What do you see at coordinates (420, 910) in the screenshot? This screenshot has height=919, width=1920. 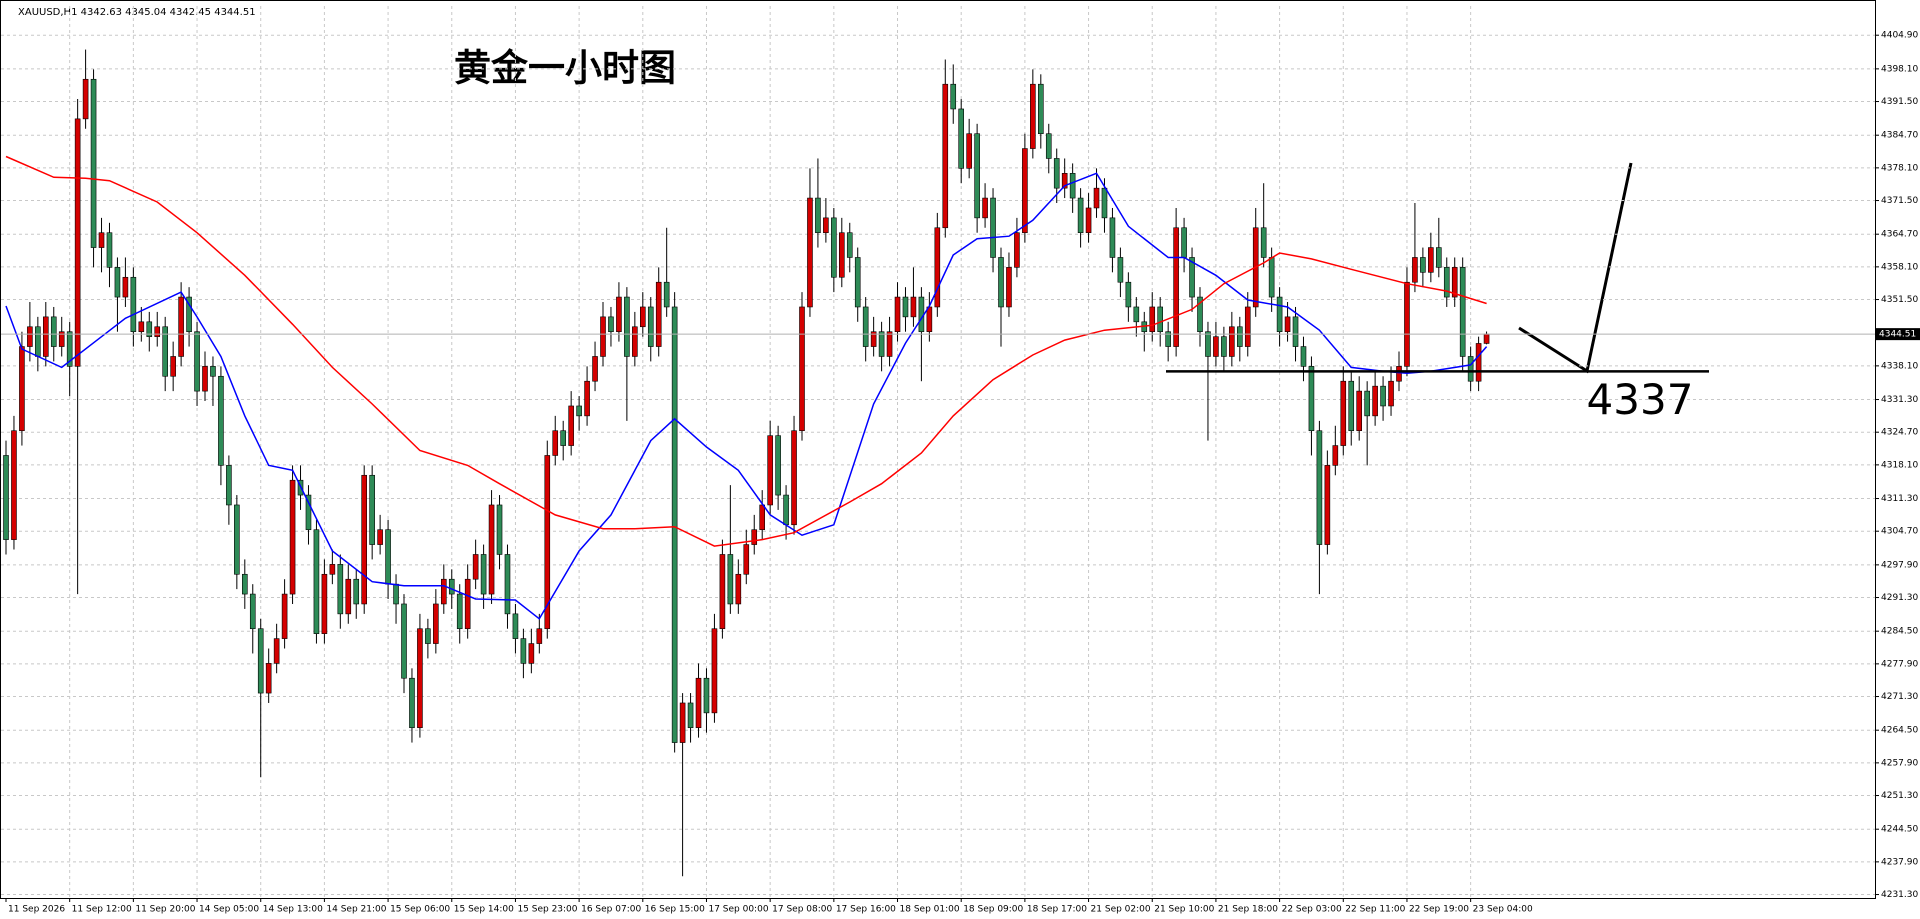 I see `x-tick-label: 15 Sep 06:00` at bounding box center [420, 910].